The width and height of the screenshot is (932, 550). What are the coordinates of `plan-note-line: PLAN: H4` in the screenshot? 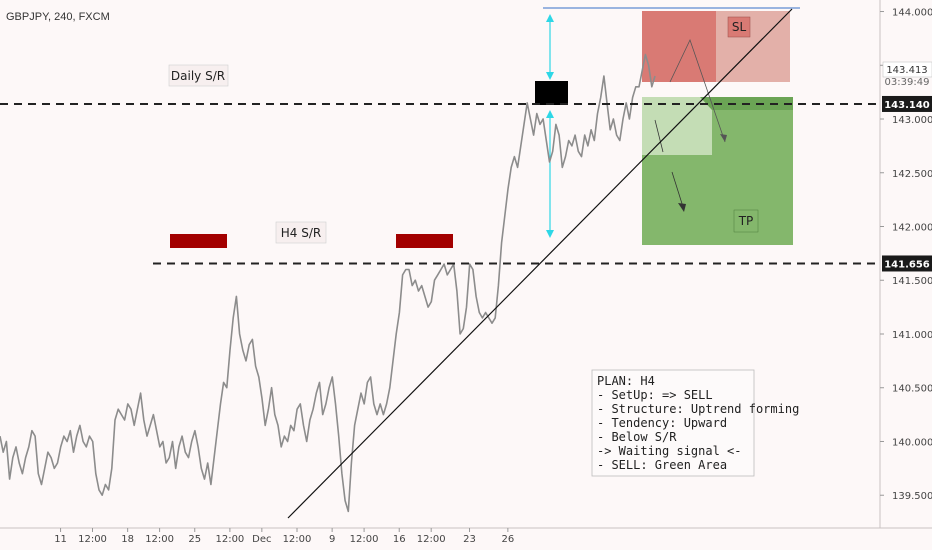 It's located at (626, 381).